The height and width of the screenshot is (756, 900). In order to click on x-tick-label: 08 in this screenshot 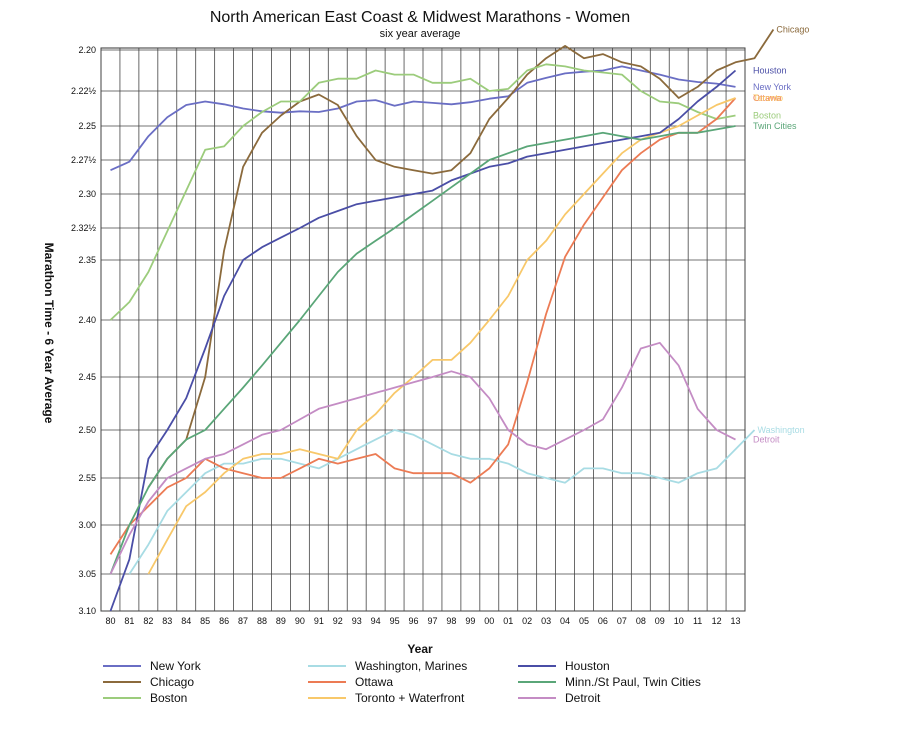, I will do `click(641, 621)`.